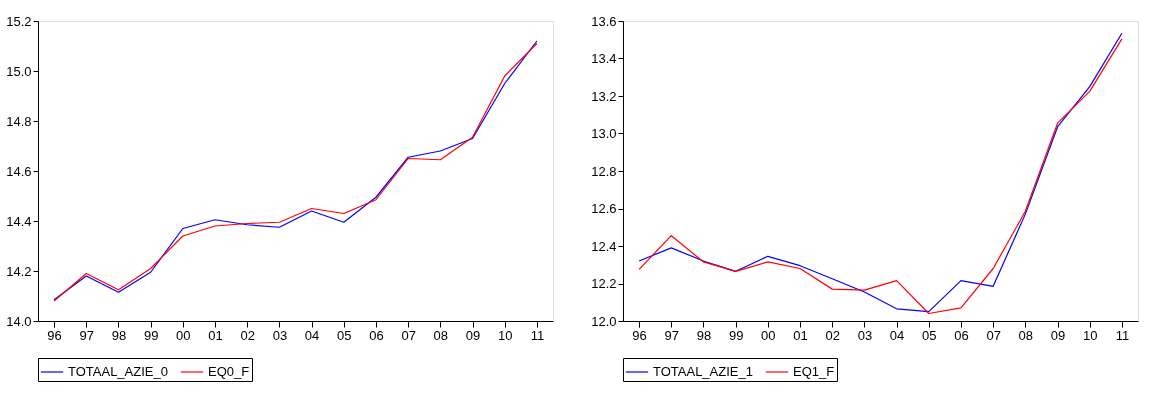 This screenshot has width=1170, height=412. What do you see at coordinates (604, 58) in the screenshot?
I see `y-tick-label: 13.4` at bounding box center [604, 58].